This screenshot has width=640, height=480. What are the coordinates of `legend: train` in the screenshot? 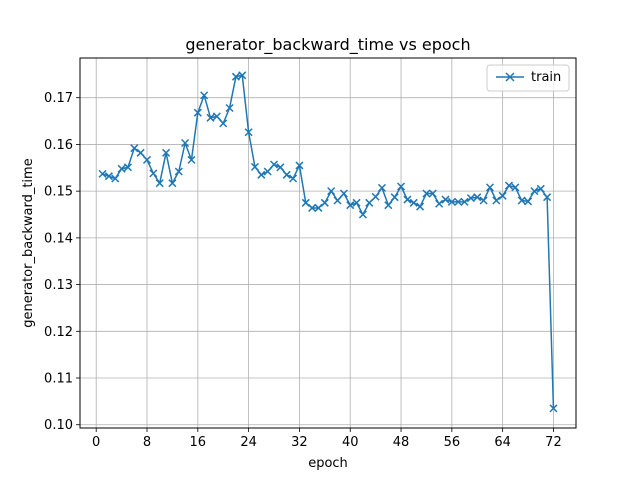 It's located at (528, 78).